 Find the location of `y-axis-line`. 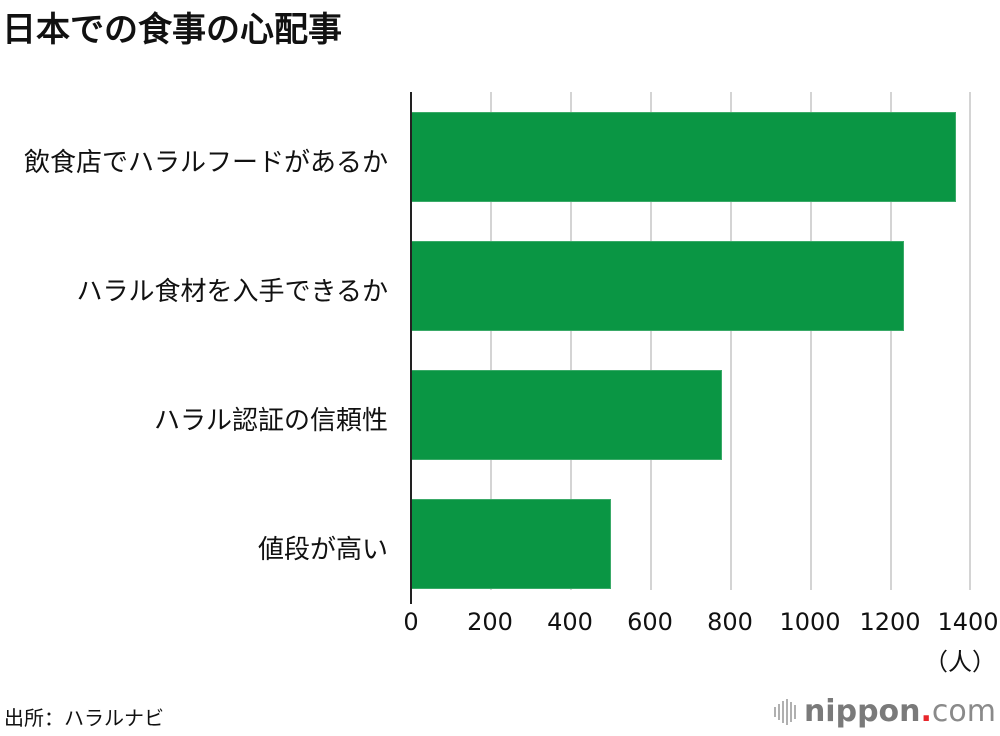

y-axis-line is located at coordinates (411, 348).